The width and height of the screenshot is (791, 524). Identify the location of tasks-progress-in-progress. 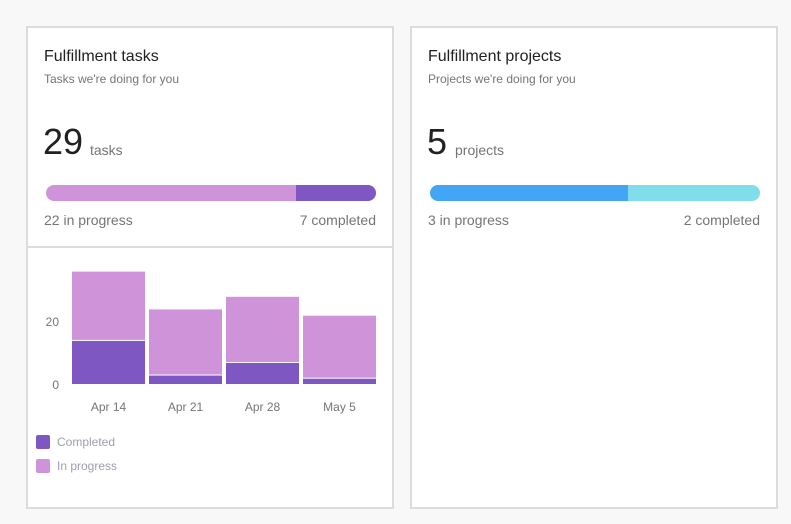
(171, 193).